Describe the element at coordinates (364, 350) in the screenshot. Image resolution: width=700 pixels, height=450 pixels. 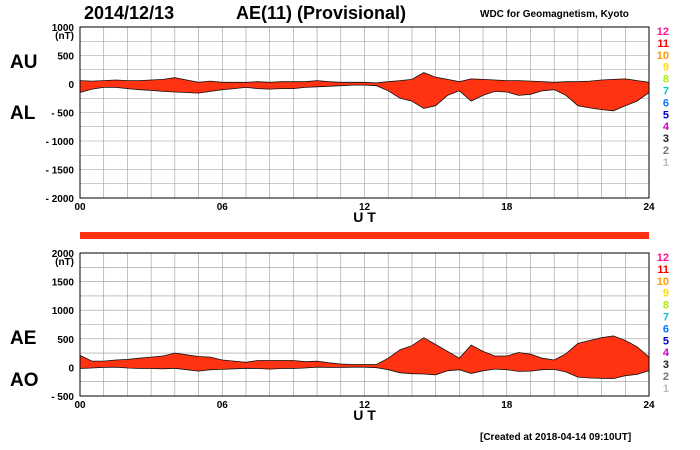
I see `series-line-ae` at that location.